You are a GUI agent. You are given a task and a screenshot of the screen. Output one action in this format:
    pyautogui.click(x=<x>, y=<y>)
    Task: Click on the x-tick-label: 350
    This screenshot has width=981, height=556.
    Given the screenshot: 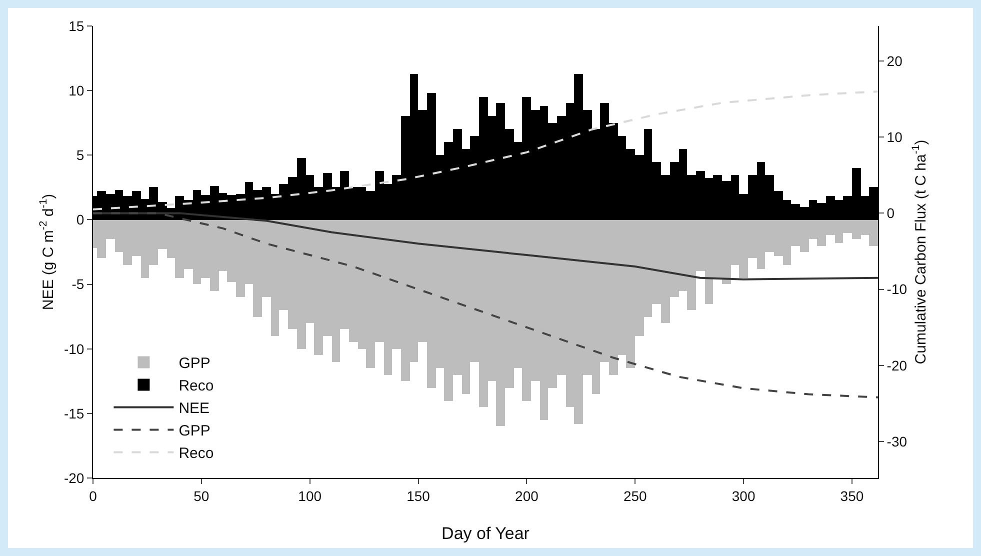 What is the action you would take?
    pyautogui.click(x=852, y=496)
    